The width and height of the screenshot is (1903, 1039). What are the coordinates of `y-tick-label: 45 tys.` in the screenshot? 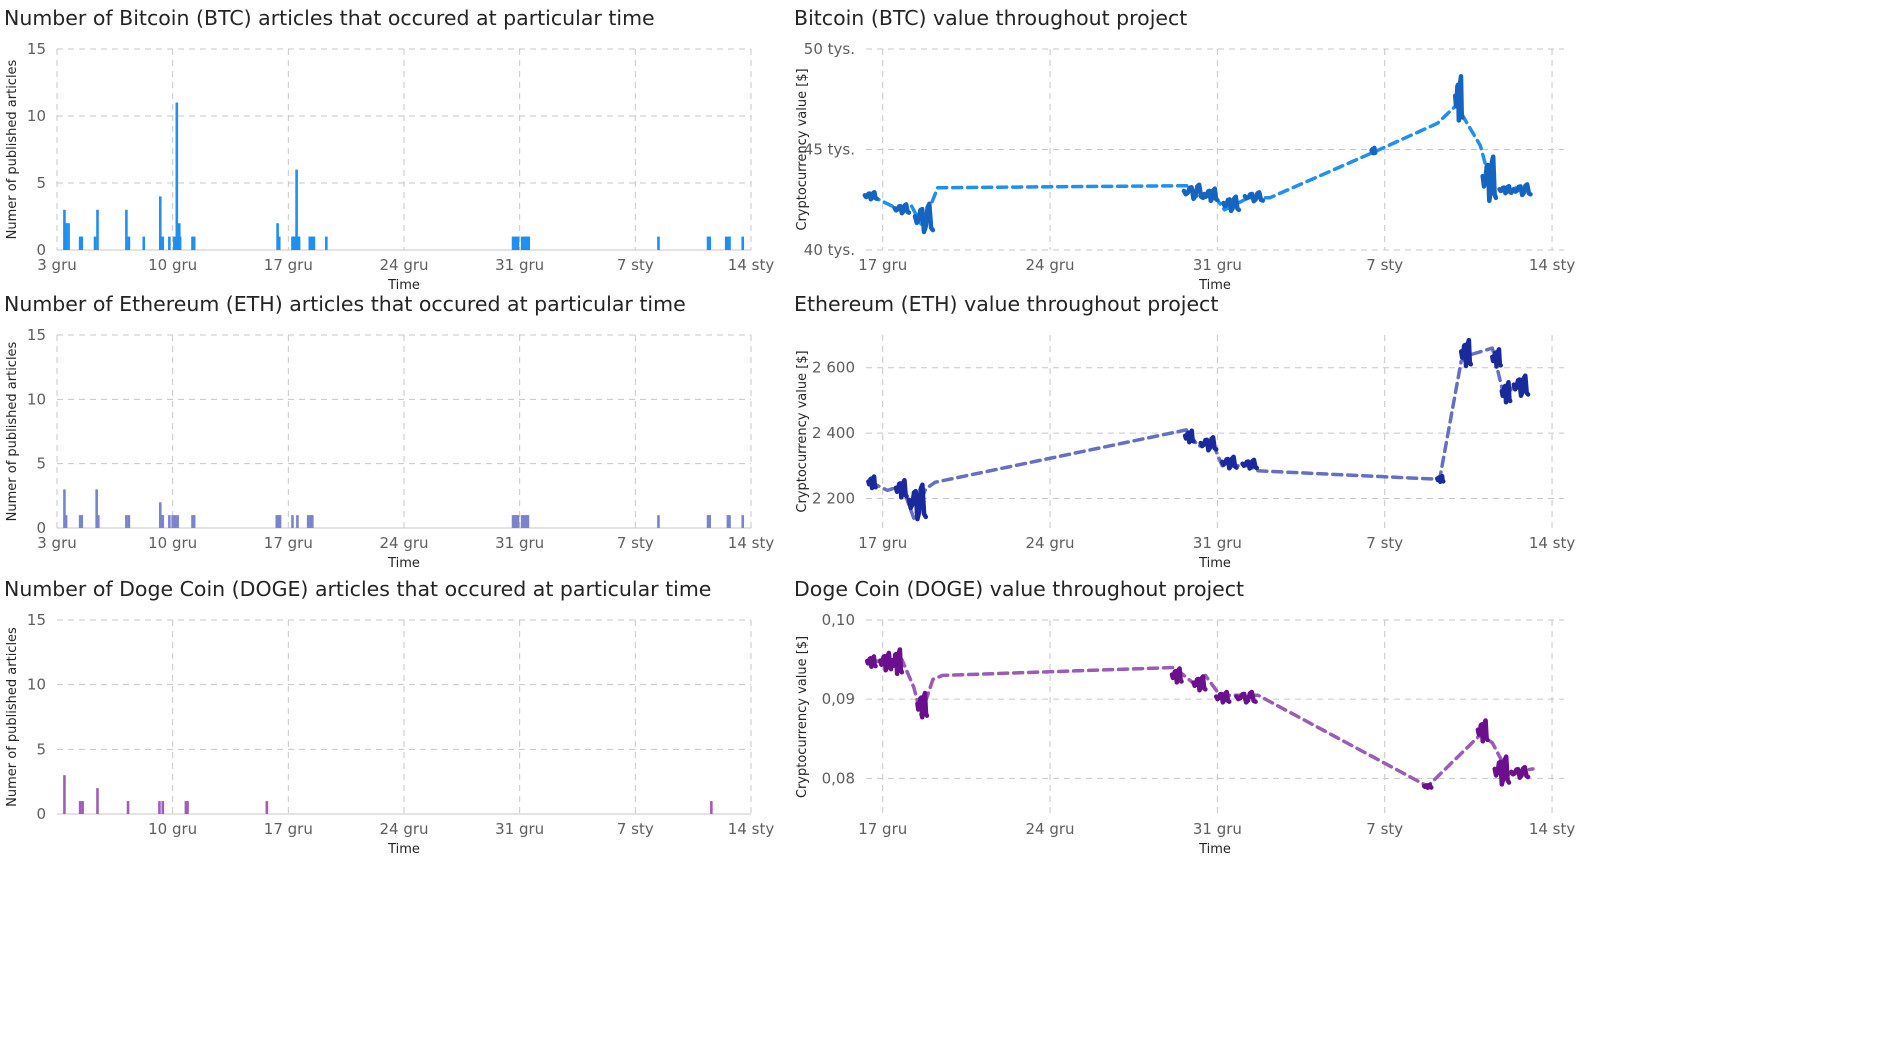 It's located at (829, 150).